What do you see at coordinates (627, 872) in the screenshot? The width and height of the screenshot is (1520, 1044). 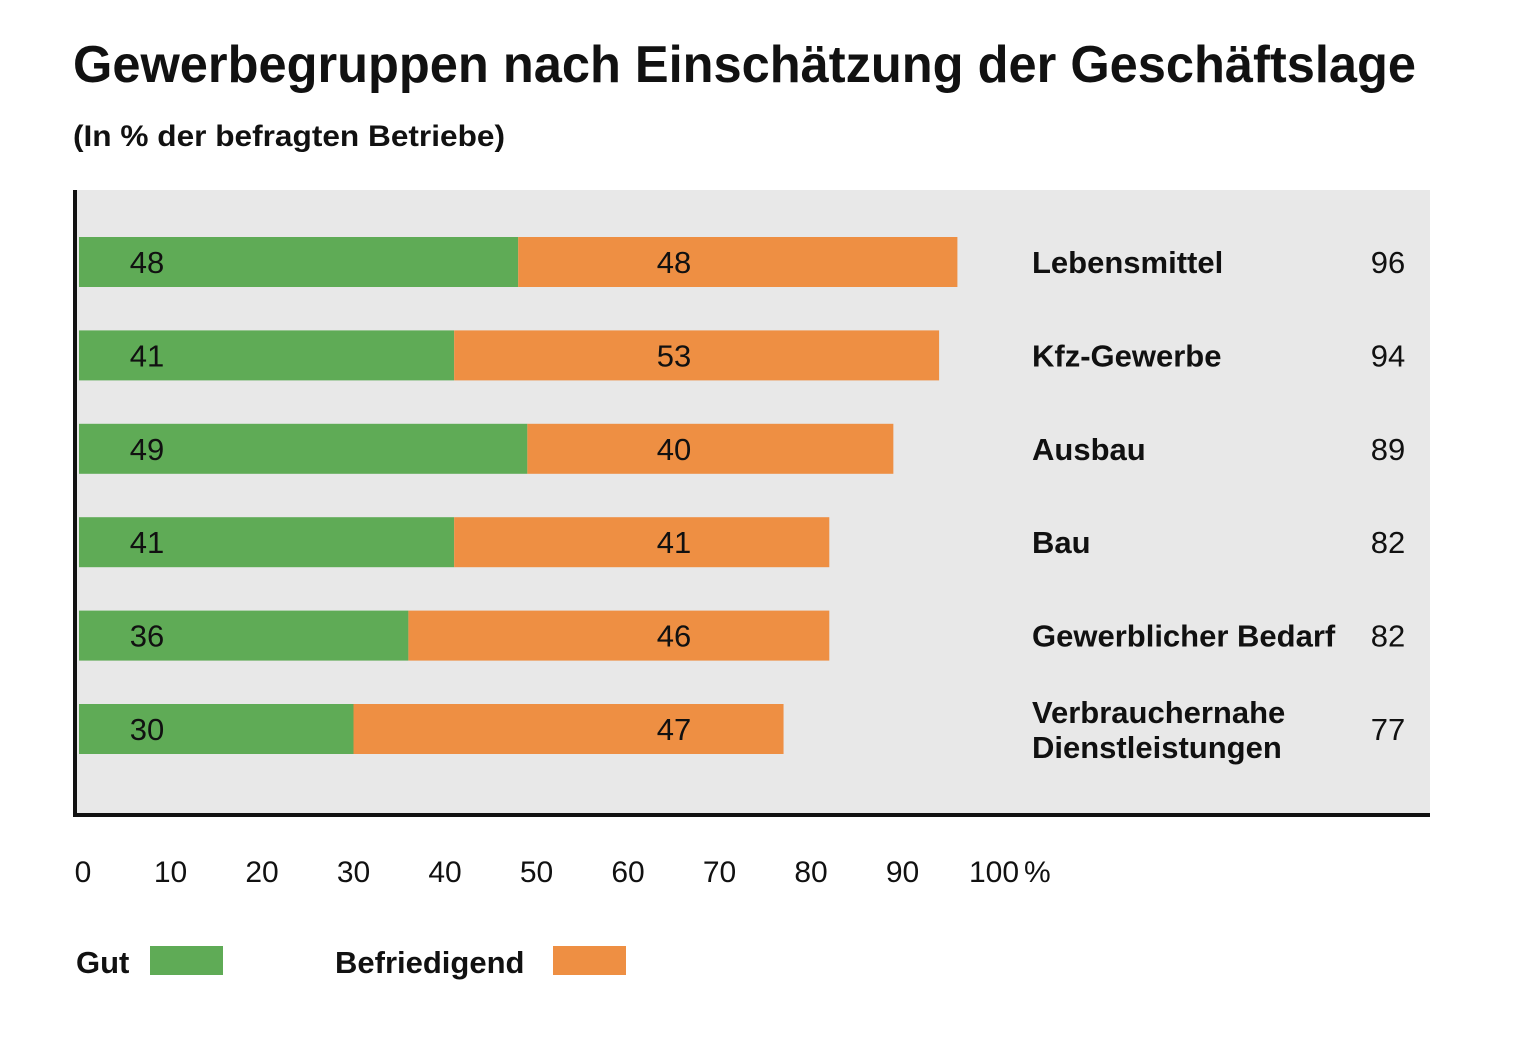 I see `x-tick-label: 60` at bounding box center [627, 872].